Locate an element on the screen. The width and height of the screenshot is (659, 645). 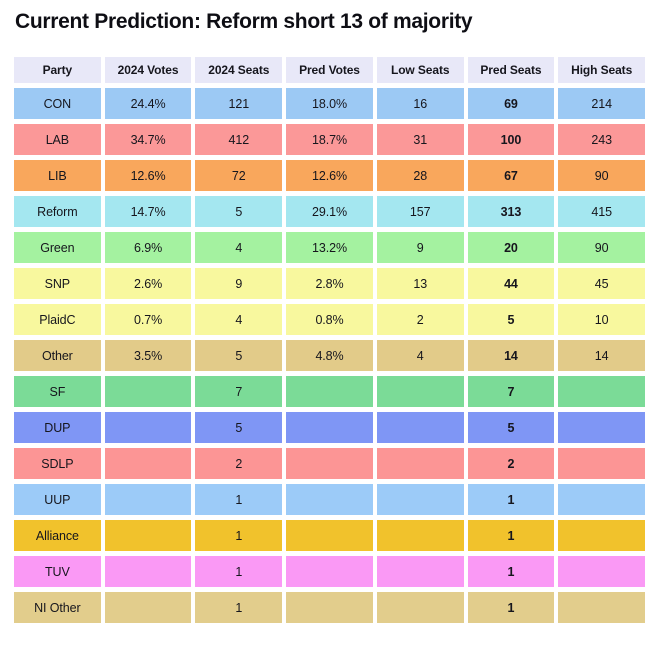
cell-party: Other is located at coordinates (57, 355).